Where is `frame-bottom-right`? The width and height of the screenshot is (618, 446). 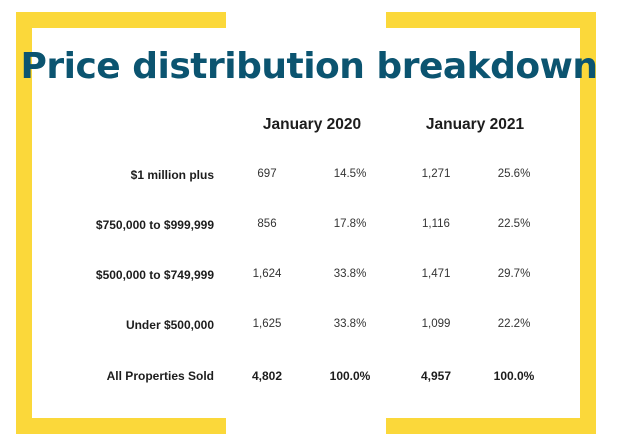
frame-bottom-right is located at coordinates (491, 426).